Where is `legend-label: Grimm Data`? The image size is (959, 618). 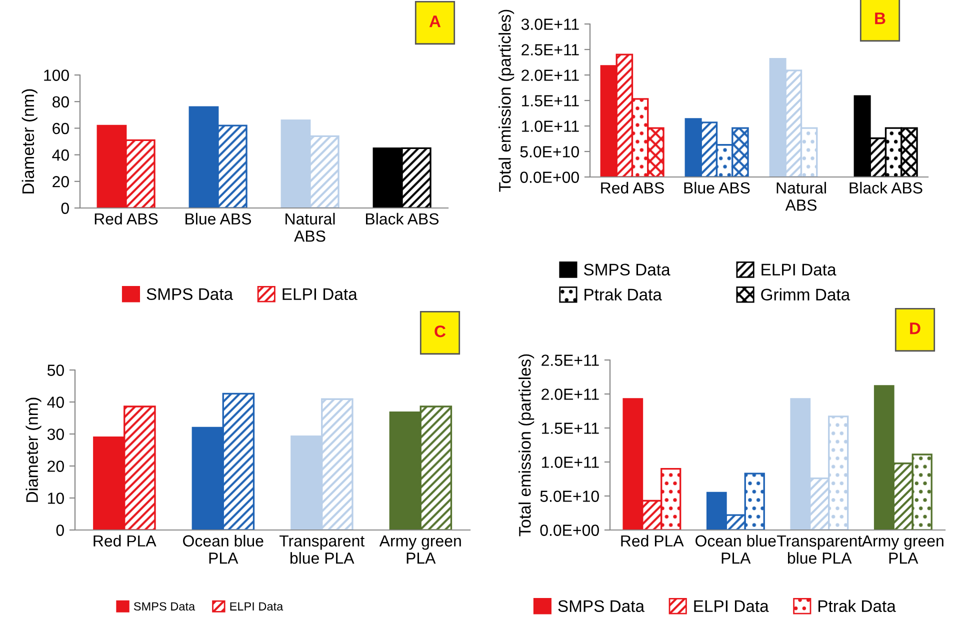
legend-label: Grimm Data is located at coordinates (805, 294).